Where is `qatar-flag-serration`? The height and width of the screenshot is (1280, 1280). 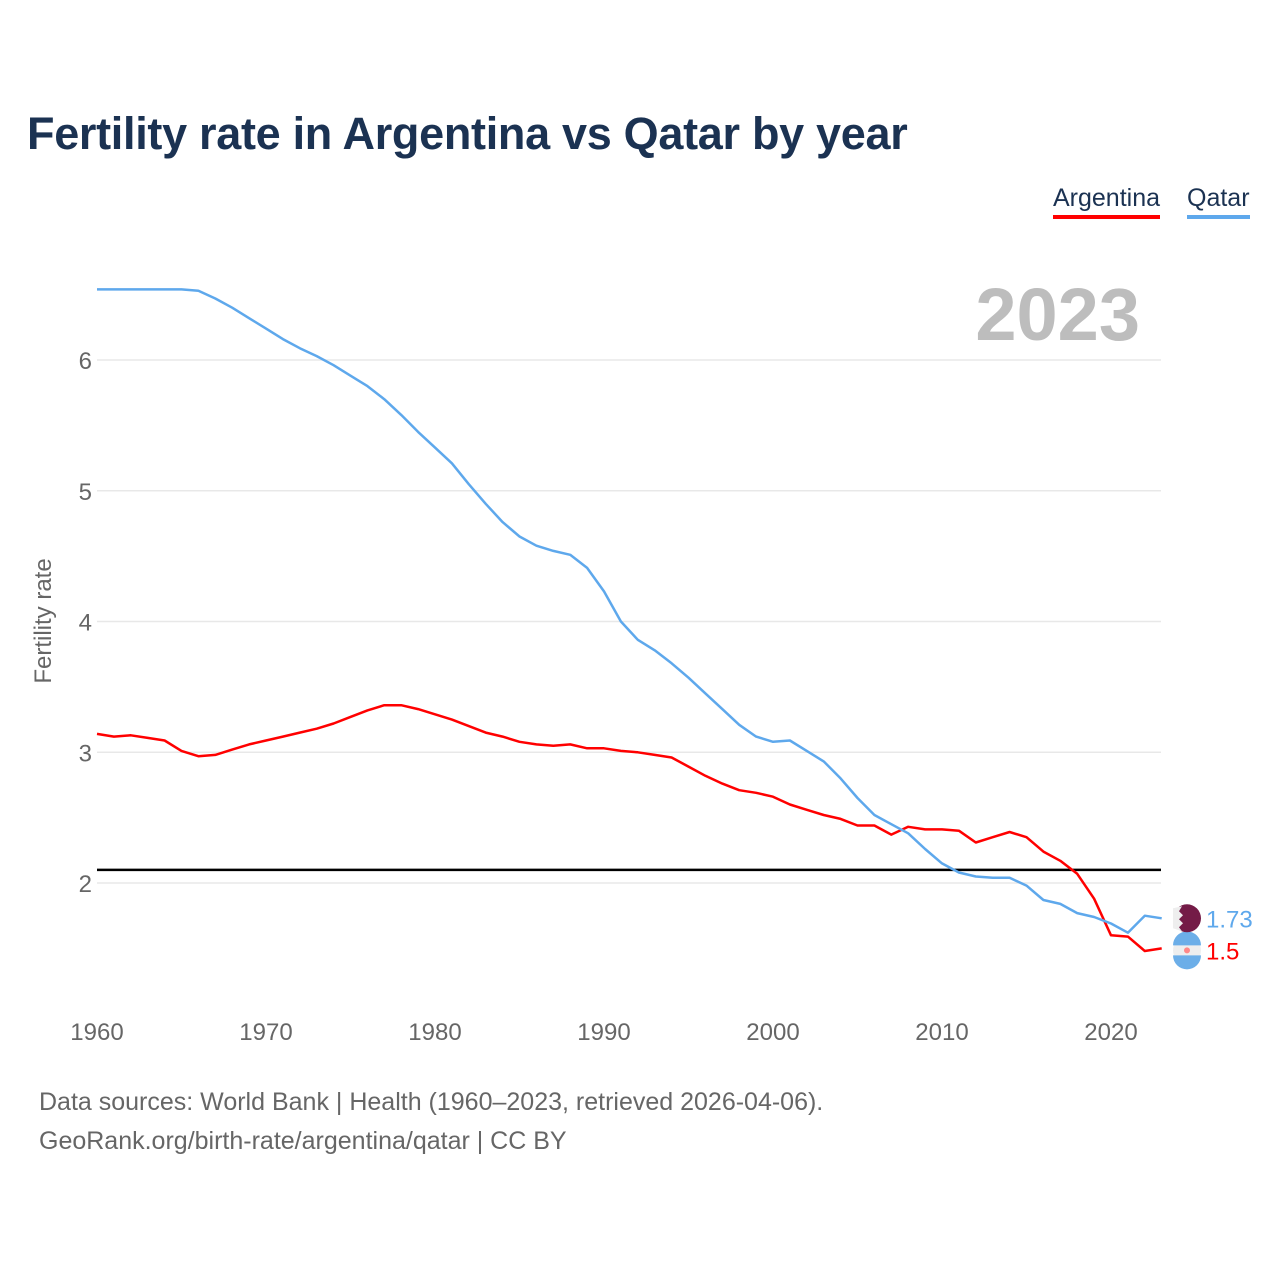 qatar-flag-serration is located at coordinates (1178, 919).